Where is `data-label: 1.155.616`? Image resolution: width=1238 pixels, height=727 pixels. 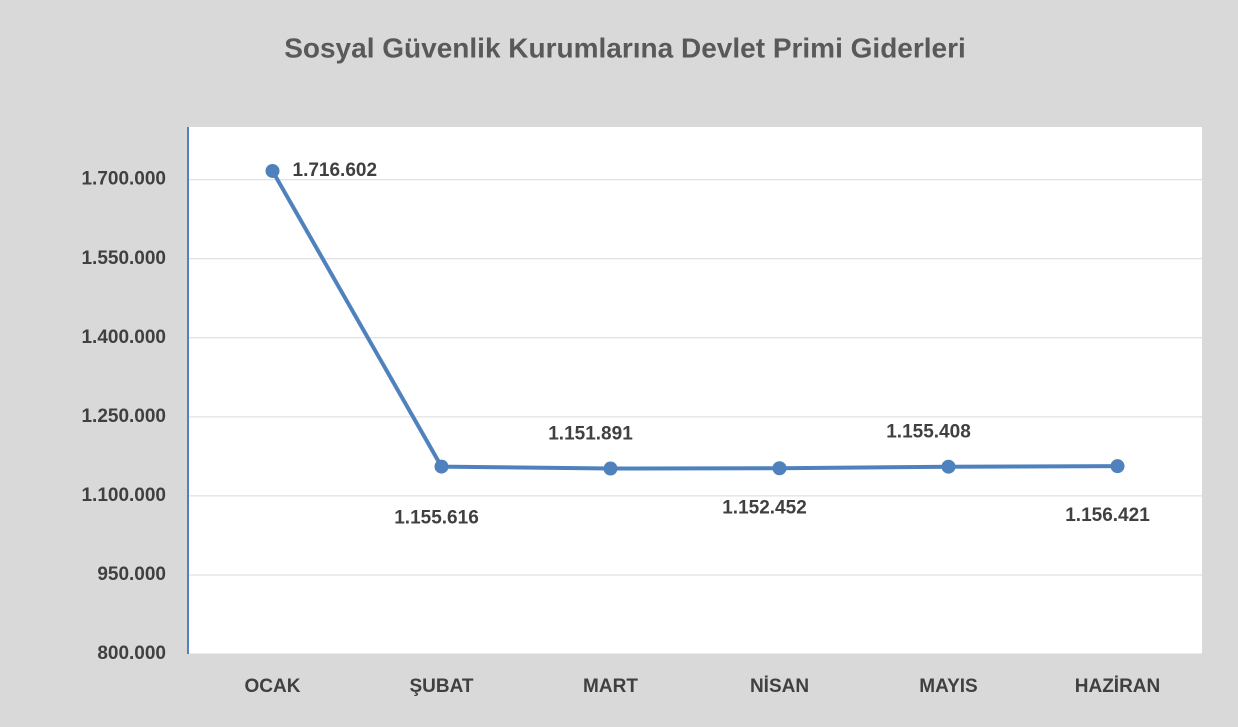 data-label: 1.155.616 is located at coordinates (436, 518).